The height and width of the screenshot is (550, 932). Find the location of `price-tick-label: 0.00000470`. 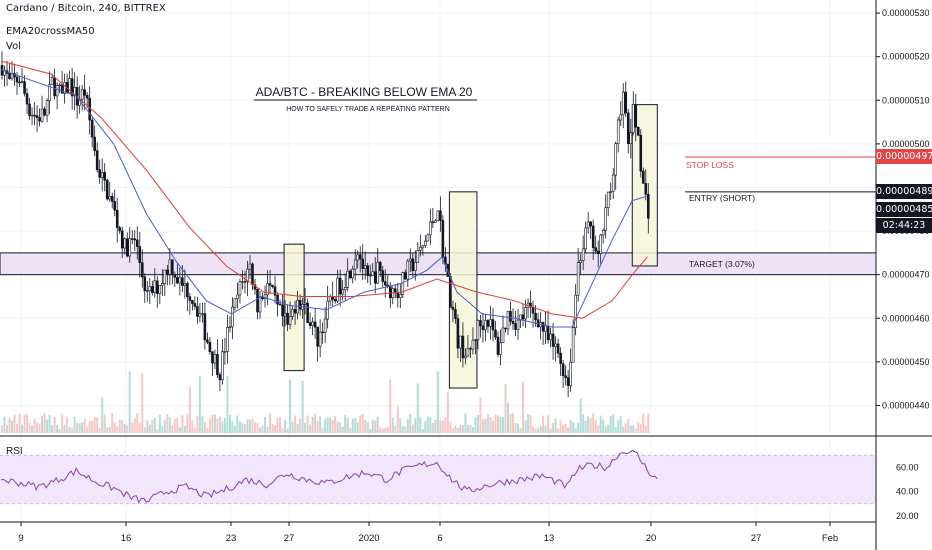

price-tick-label: 0.00000470 is located at coordinates (906, 275).